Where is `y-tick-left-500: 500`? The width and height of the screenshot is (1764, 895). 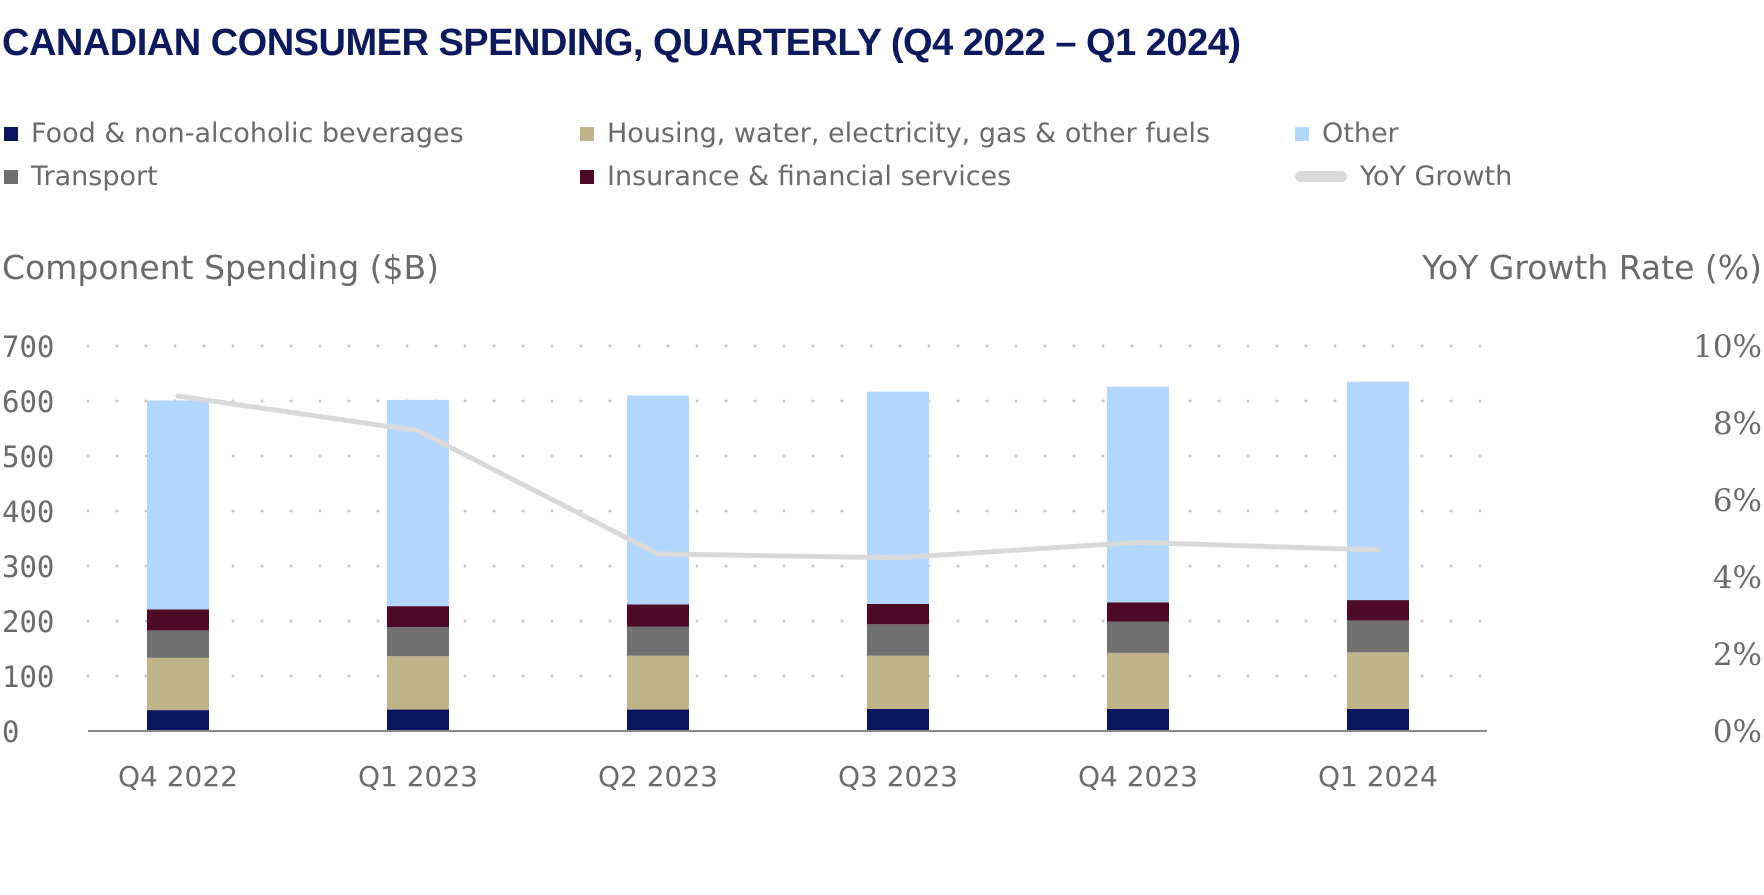 y-tick-left-500: 500 is located at coordinates (28, 457).